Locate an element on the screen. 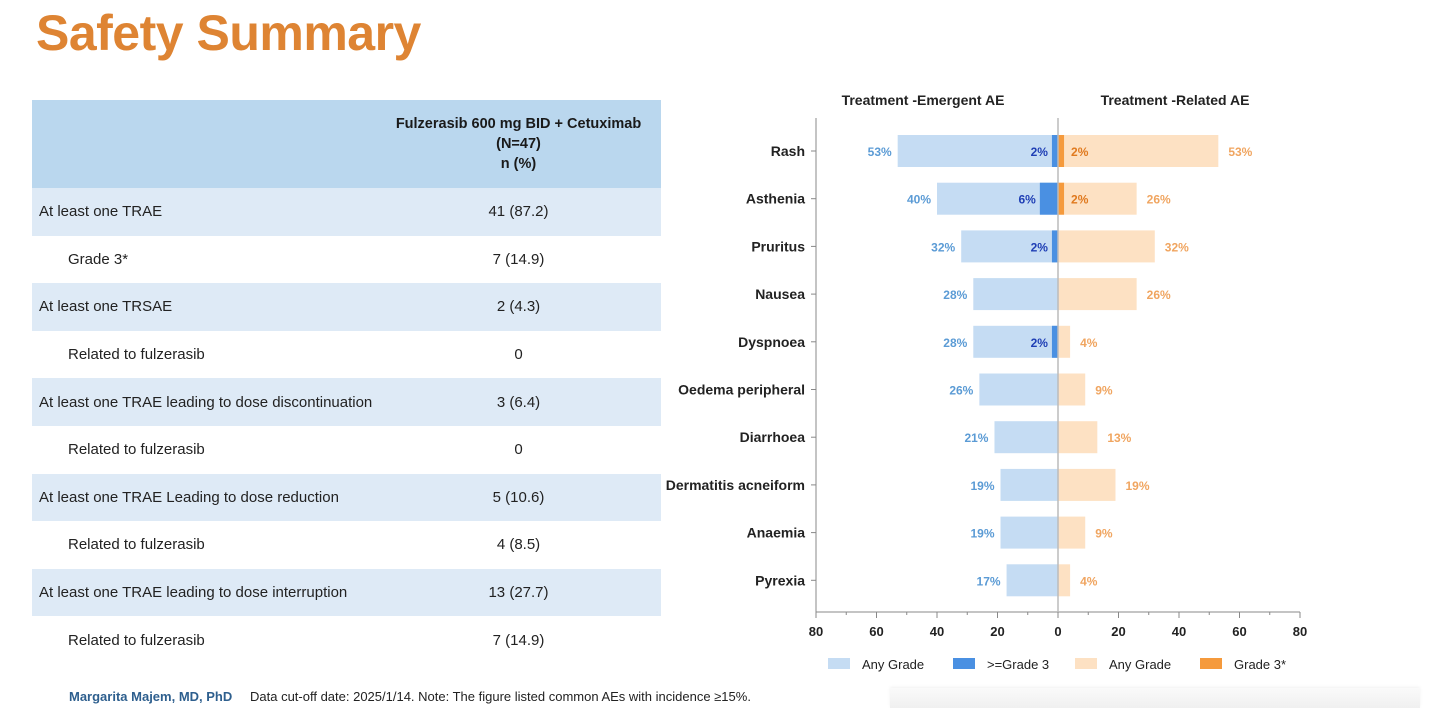 This screenshot has height=708, width=1429. table-header-label is located at coordinates (204, 144).